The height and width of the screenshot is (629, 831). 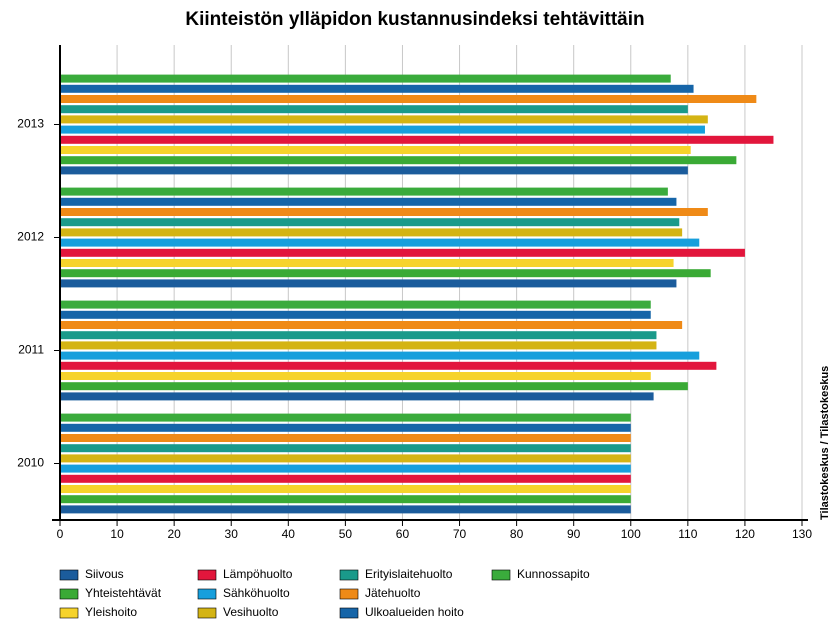 I want to click on x-tick-label: 110, so click(x=687, y=534).